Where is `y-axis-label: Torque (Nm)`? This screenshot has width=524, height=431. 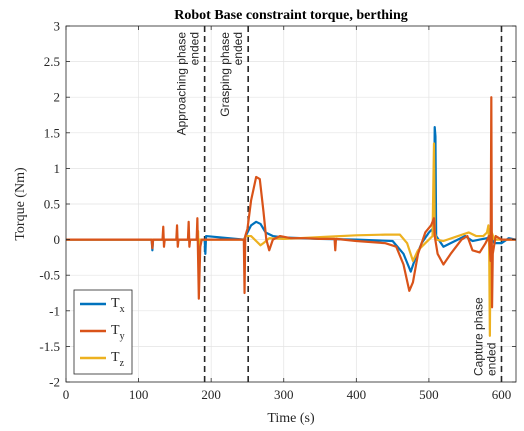
y-axis-label: Torque (Nm) is located at coordinates (20, 204).